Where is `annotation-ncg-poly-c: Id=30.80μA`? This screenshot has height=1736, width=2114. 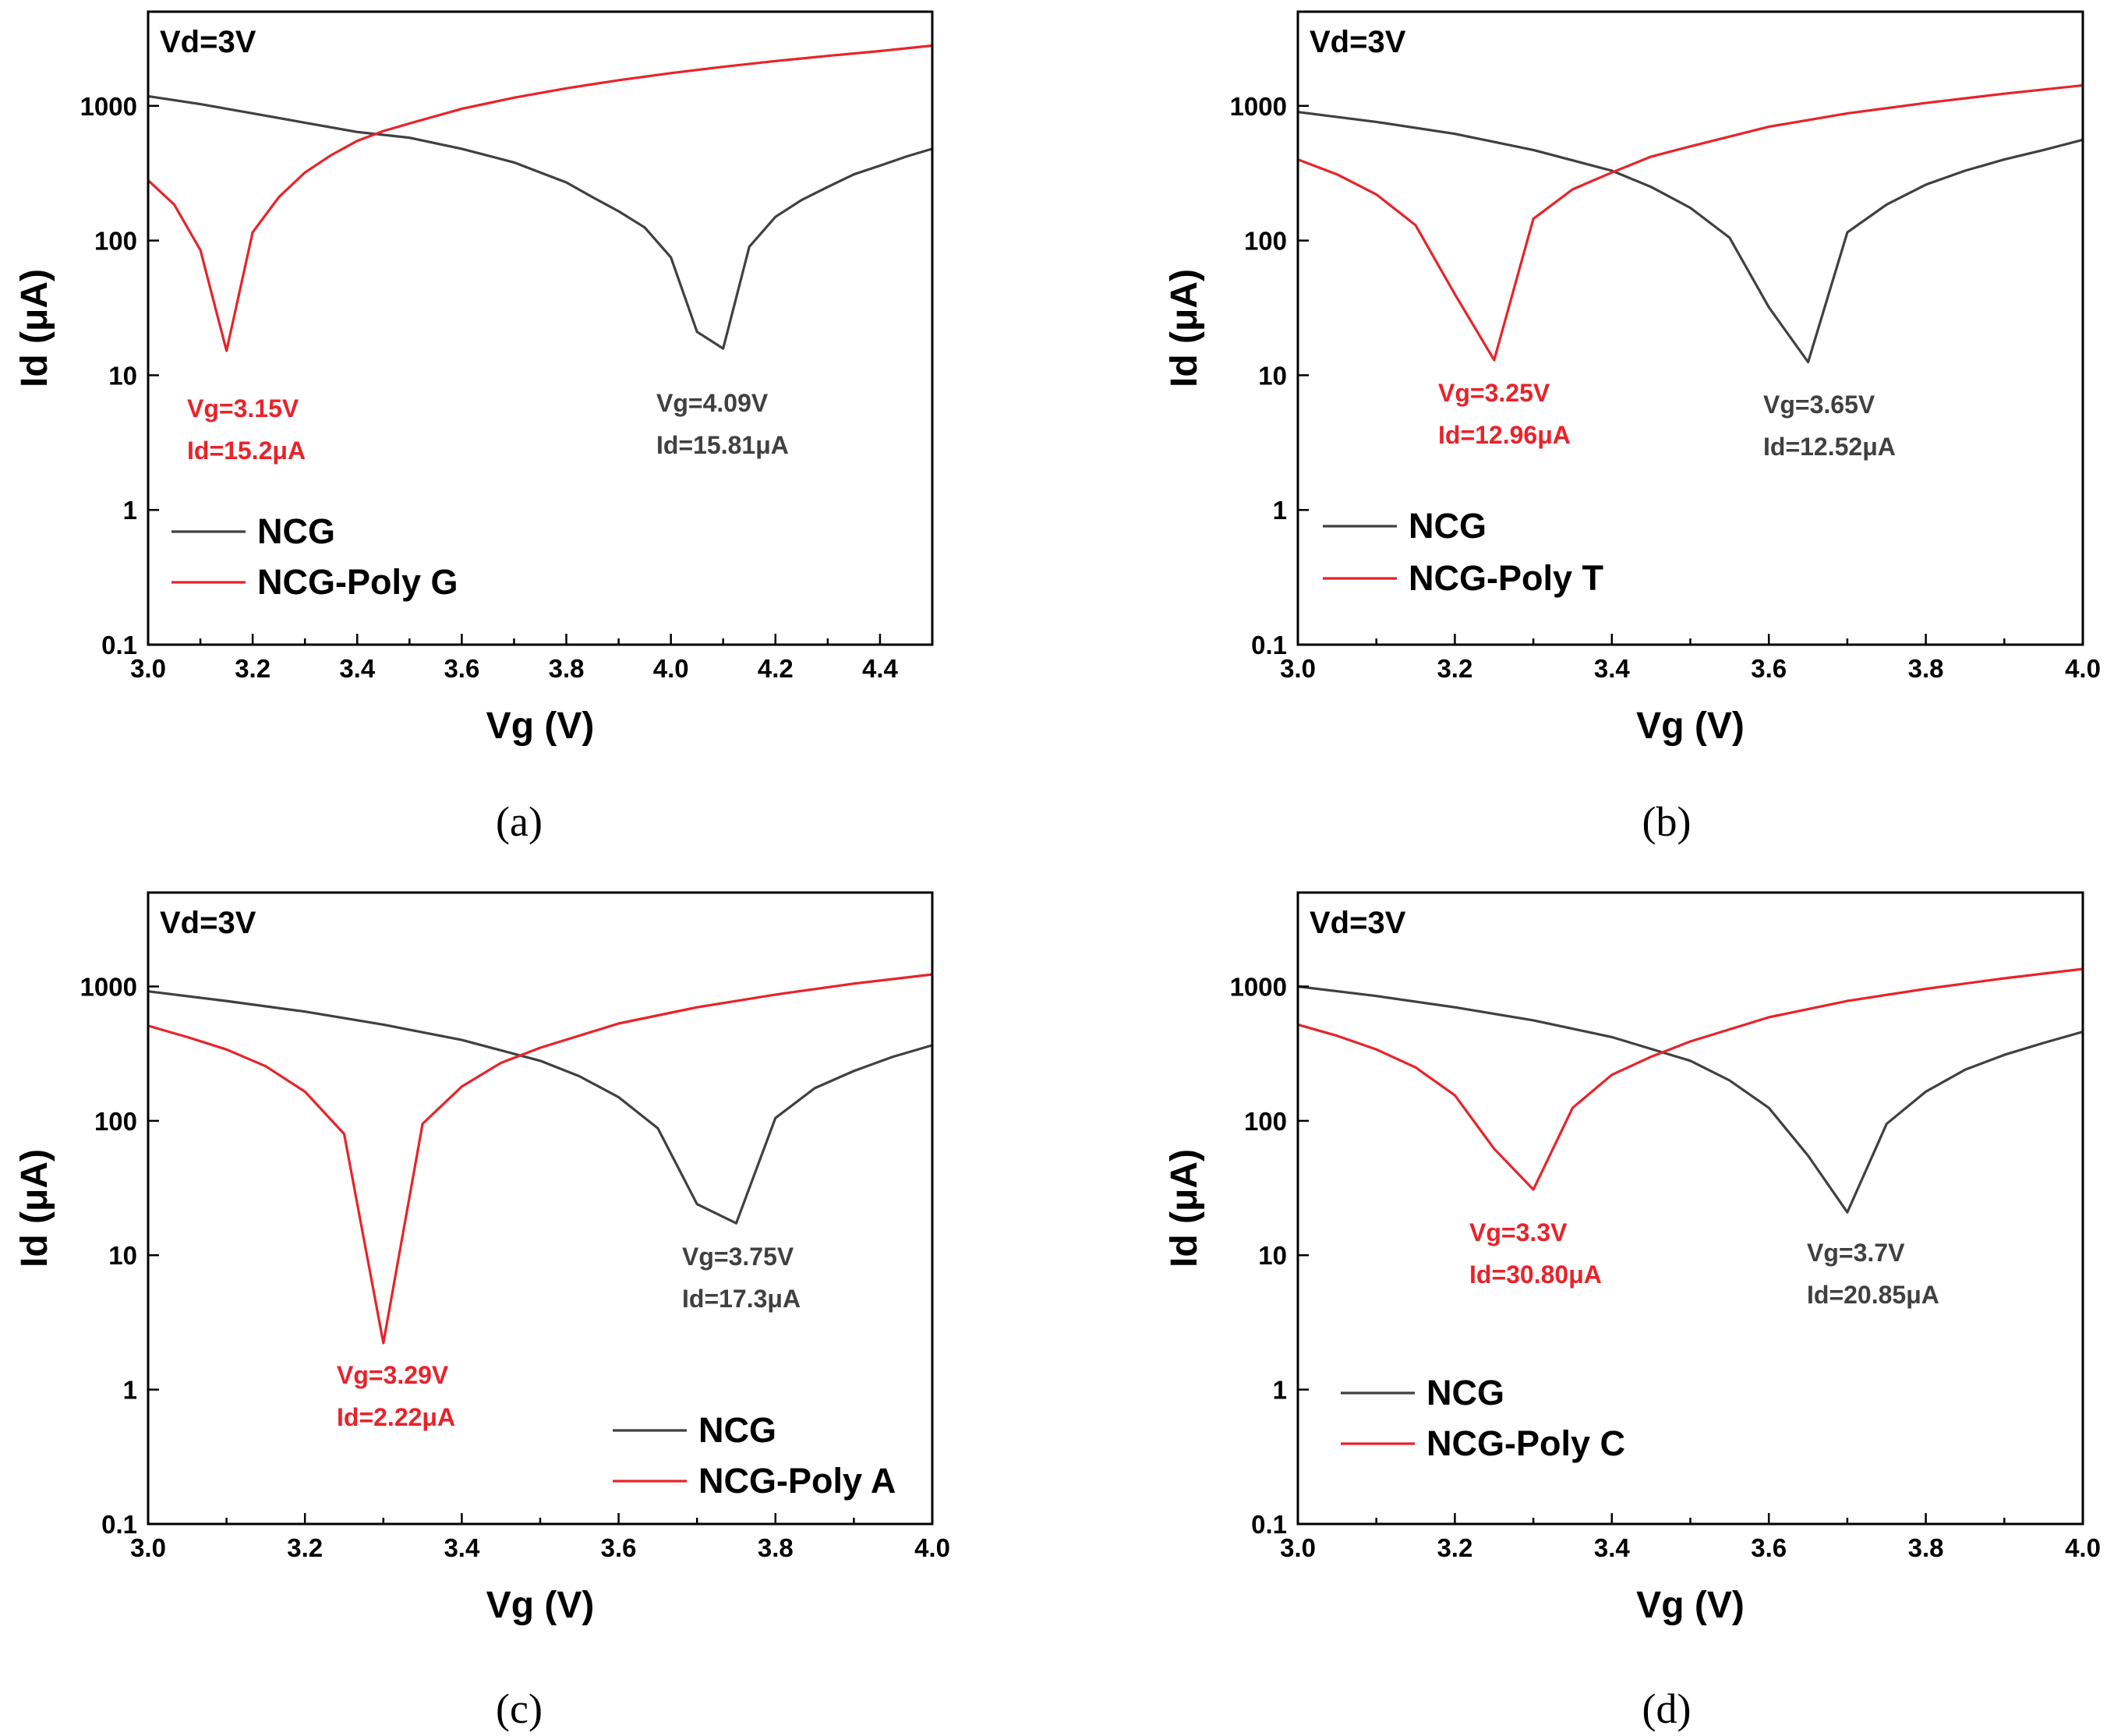 annotation-ncg-poly-c: Id=30.80μA is located at coordinates (1535, 1274).